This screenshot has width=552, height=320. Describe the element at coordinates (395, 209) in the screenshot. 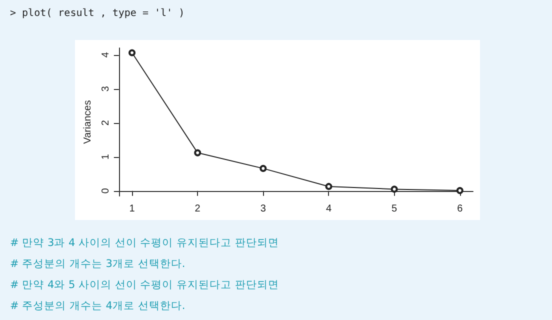

I see `x-tick-label: 5` at that location.